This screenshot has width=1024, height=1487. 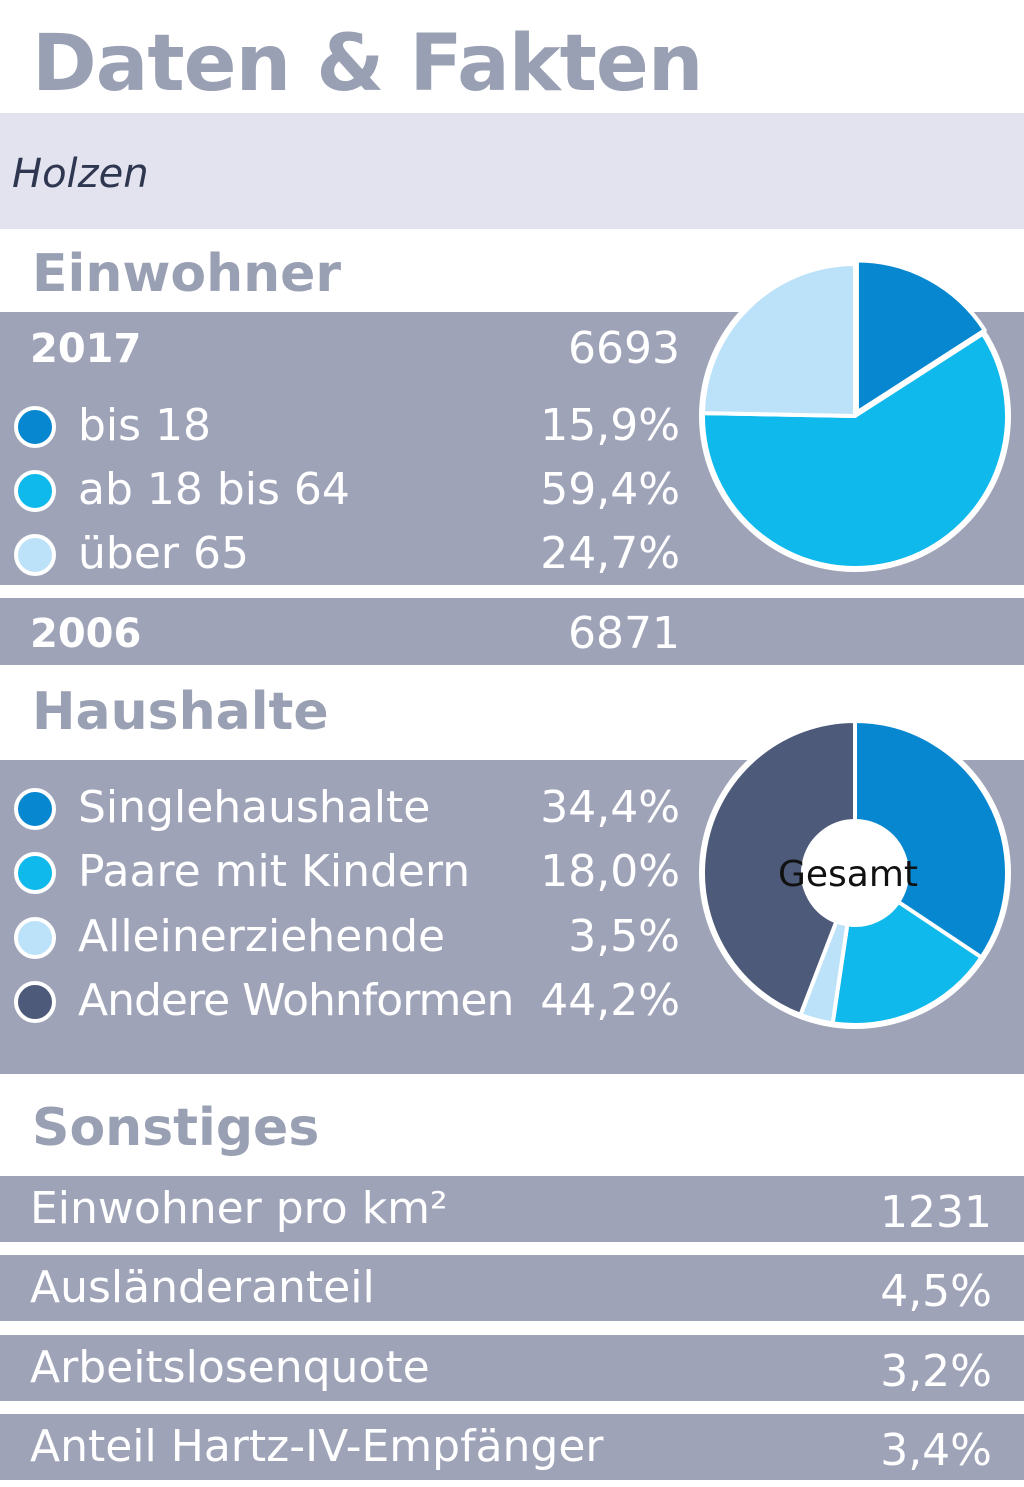 What do you see at coordinates (907, 963) in the screenshot?
I see `pie-slice-paare-mit-kindern` at bounding box center [907, 963].